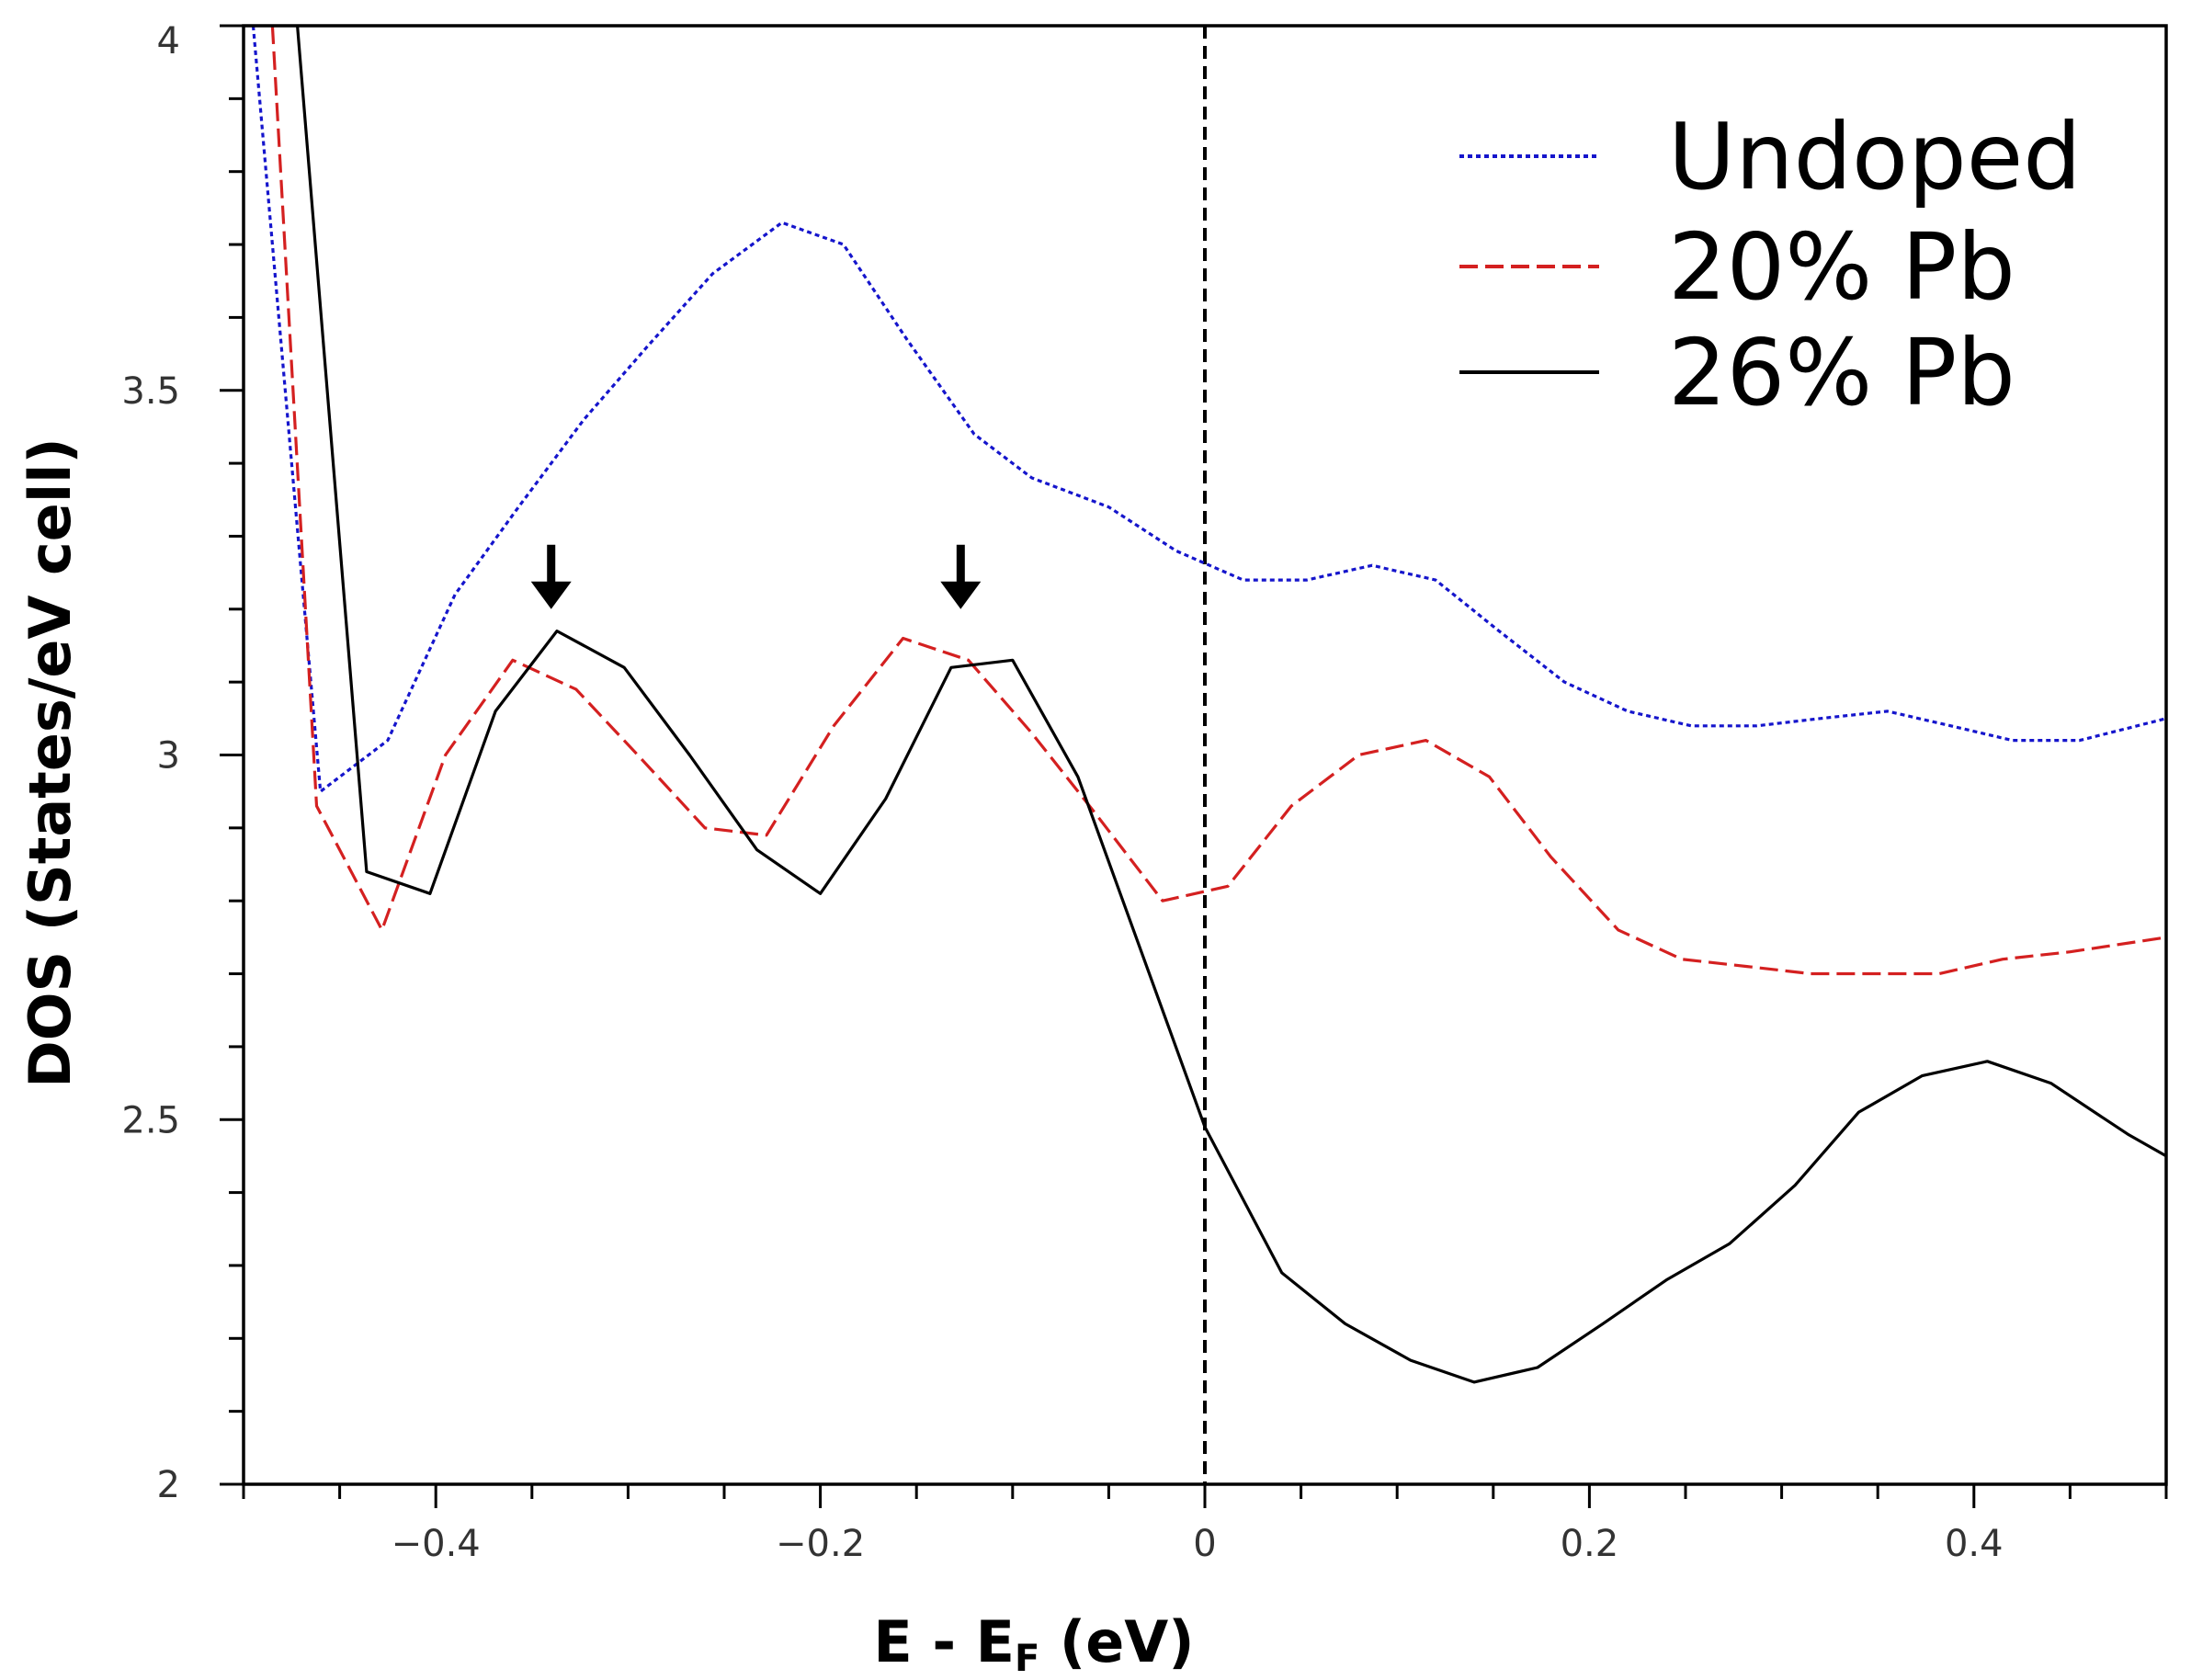  I want to click on legend-label-26pb: 26% Pb, so click(1841, 372).